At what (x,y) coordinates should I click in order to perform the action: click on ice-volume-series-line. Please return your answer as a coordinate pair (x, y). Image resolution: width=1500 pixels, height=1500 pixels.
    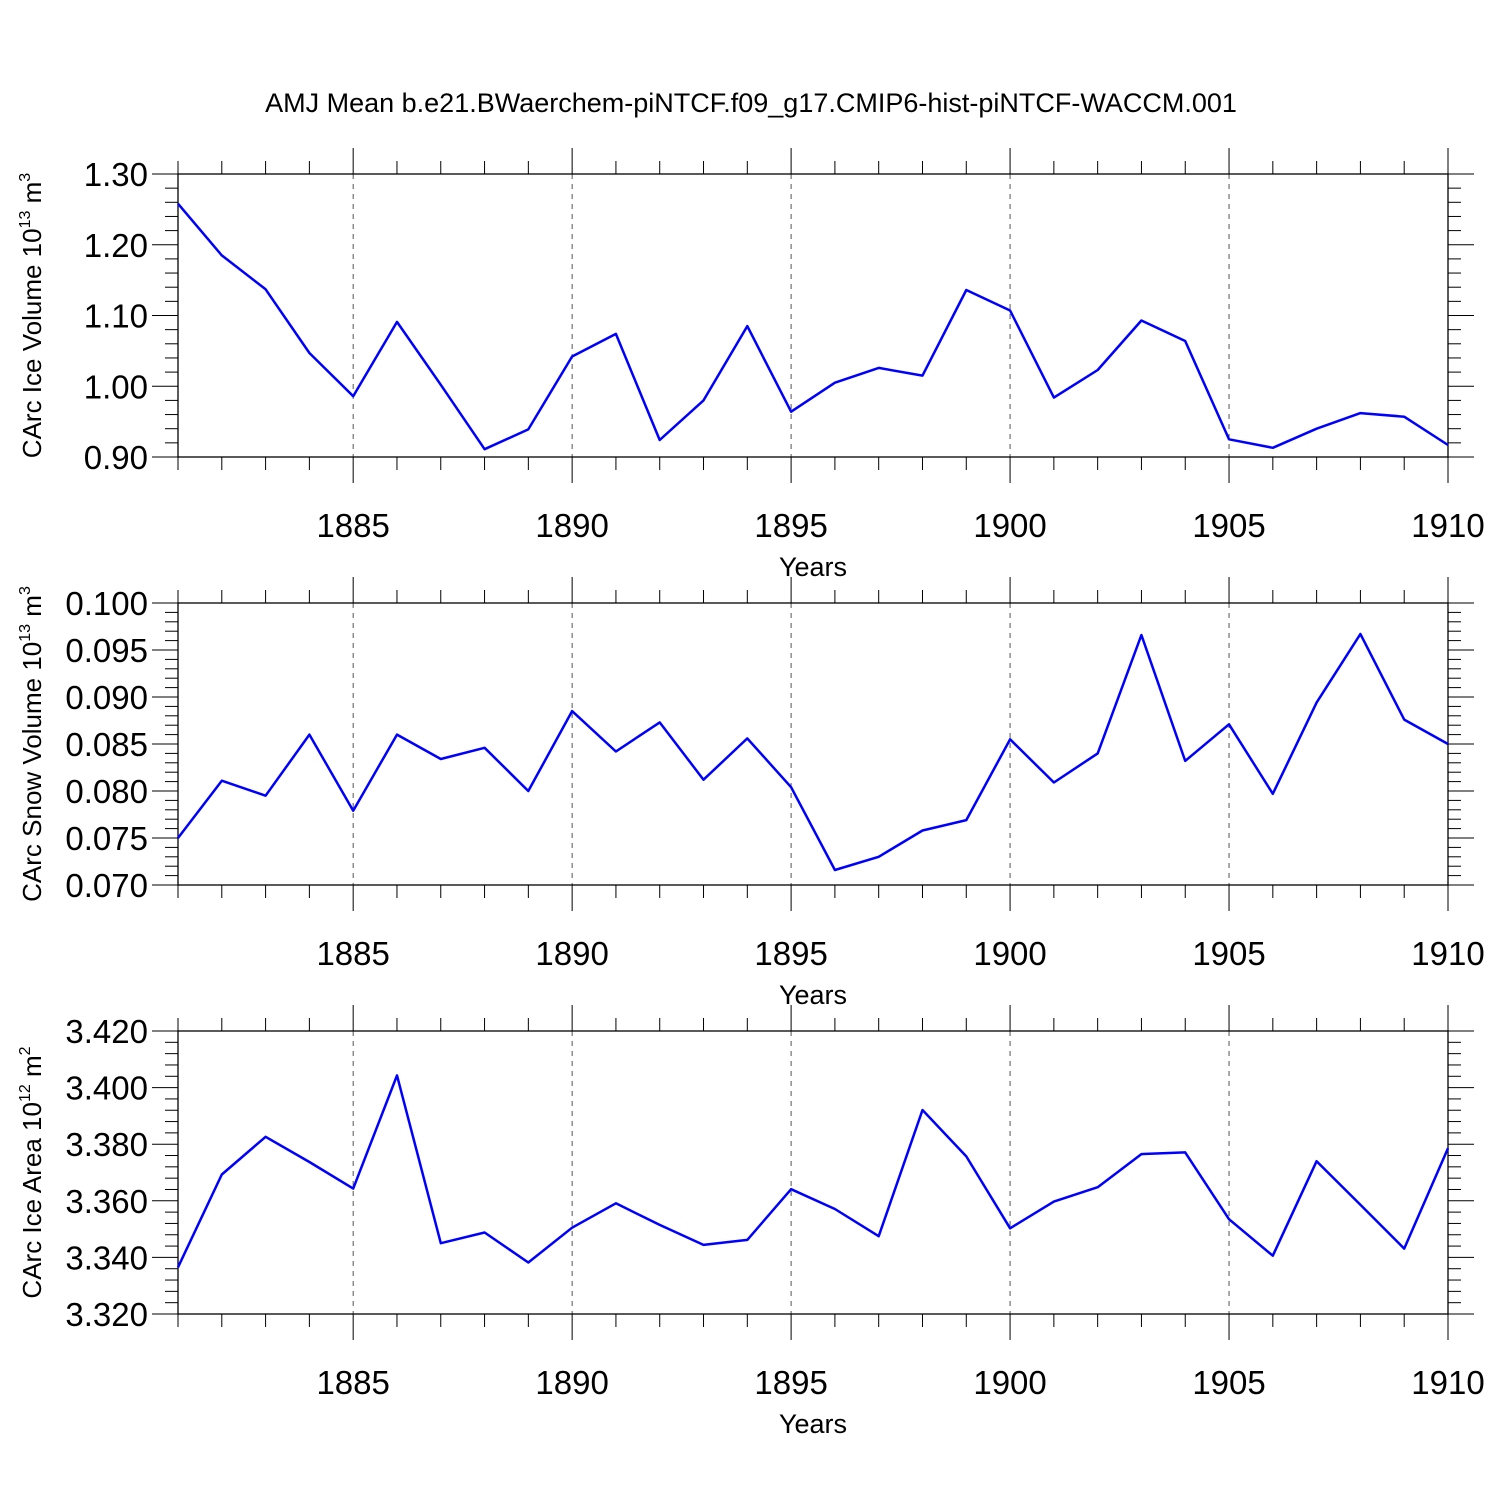
    Looking at the image, I should click on (813, 326).